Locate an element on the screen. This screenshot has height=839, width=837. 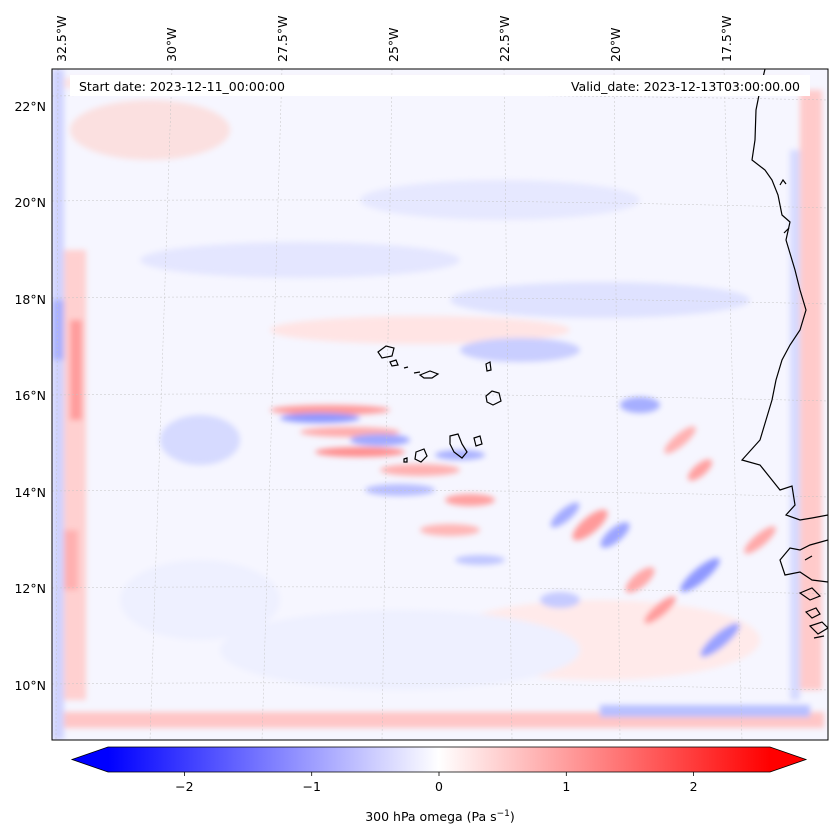
lat-label-16n: 16°N is located at coordinates (30, 395).